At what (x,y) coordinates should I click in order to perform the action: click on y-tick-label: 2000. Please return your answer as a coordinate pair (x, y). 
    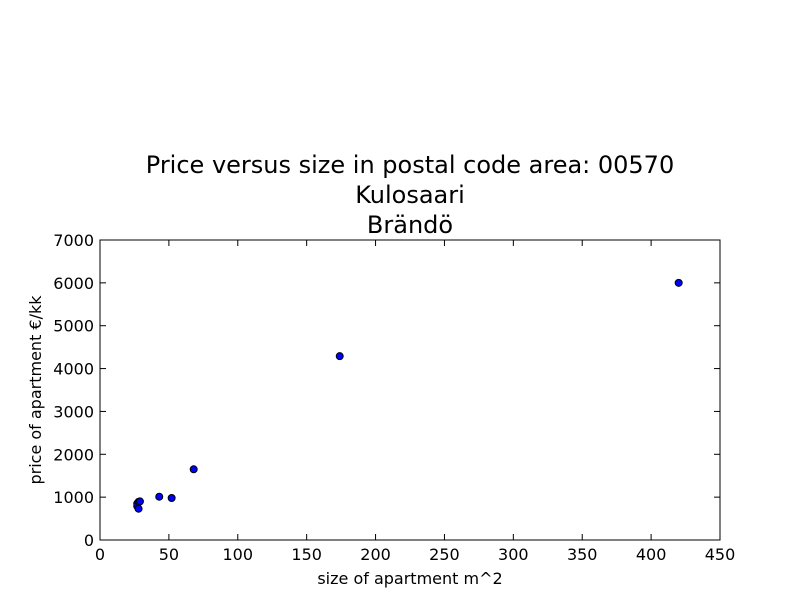
    Looking at the image, I should click on (73, 454).